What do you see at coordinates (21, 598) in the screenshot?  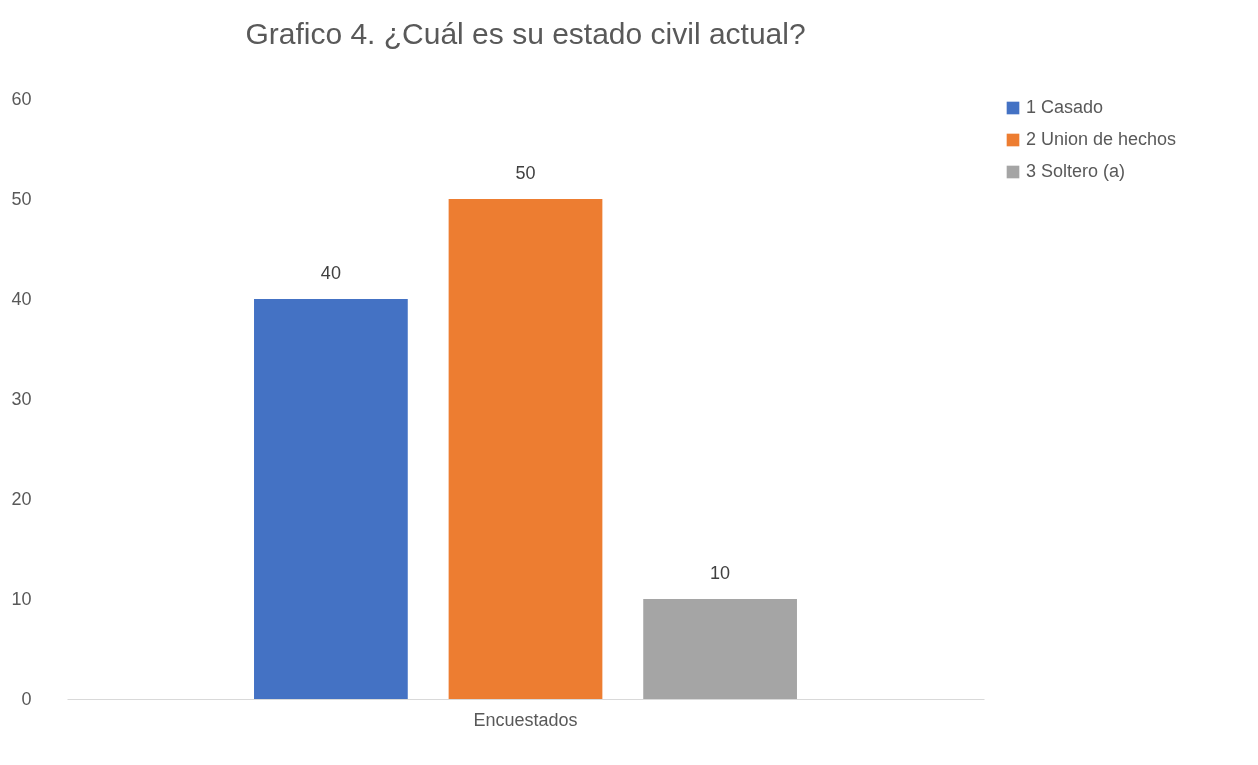 I see `y-tick-label: 10` at bounding box center [21, 598].